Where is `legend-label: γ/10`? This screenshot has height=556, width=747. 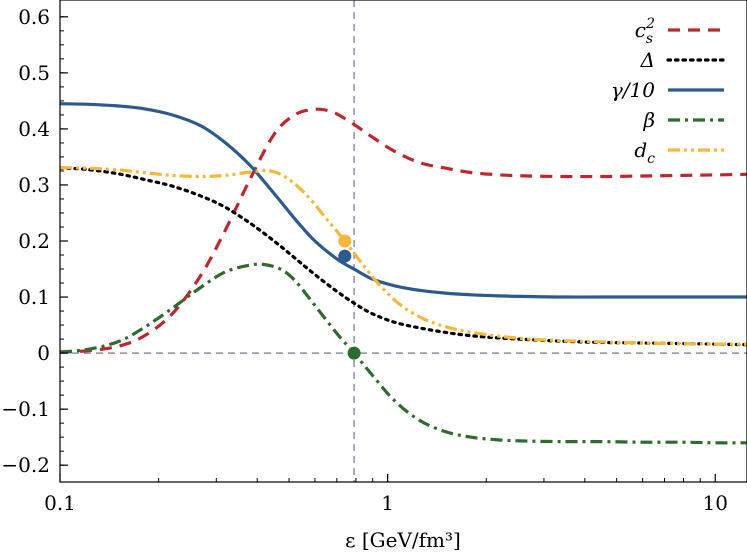
legend-label: γ/10 is located at coordinates (633, 90).